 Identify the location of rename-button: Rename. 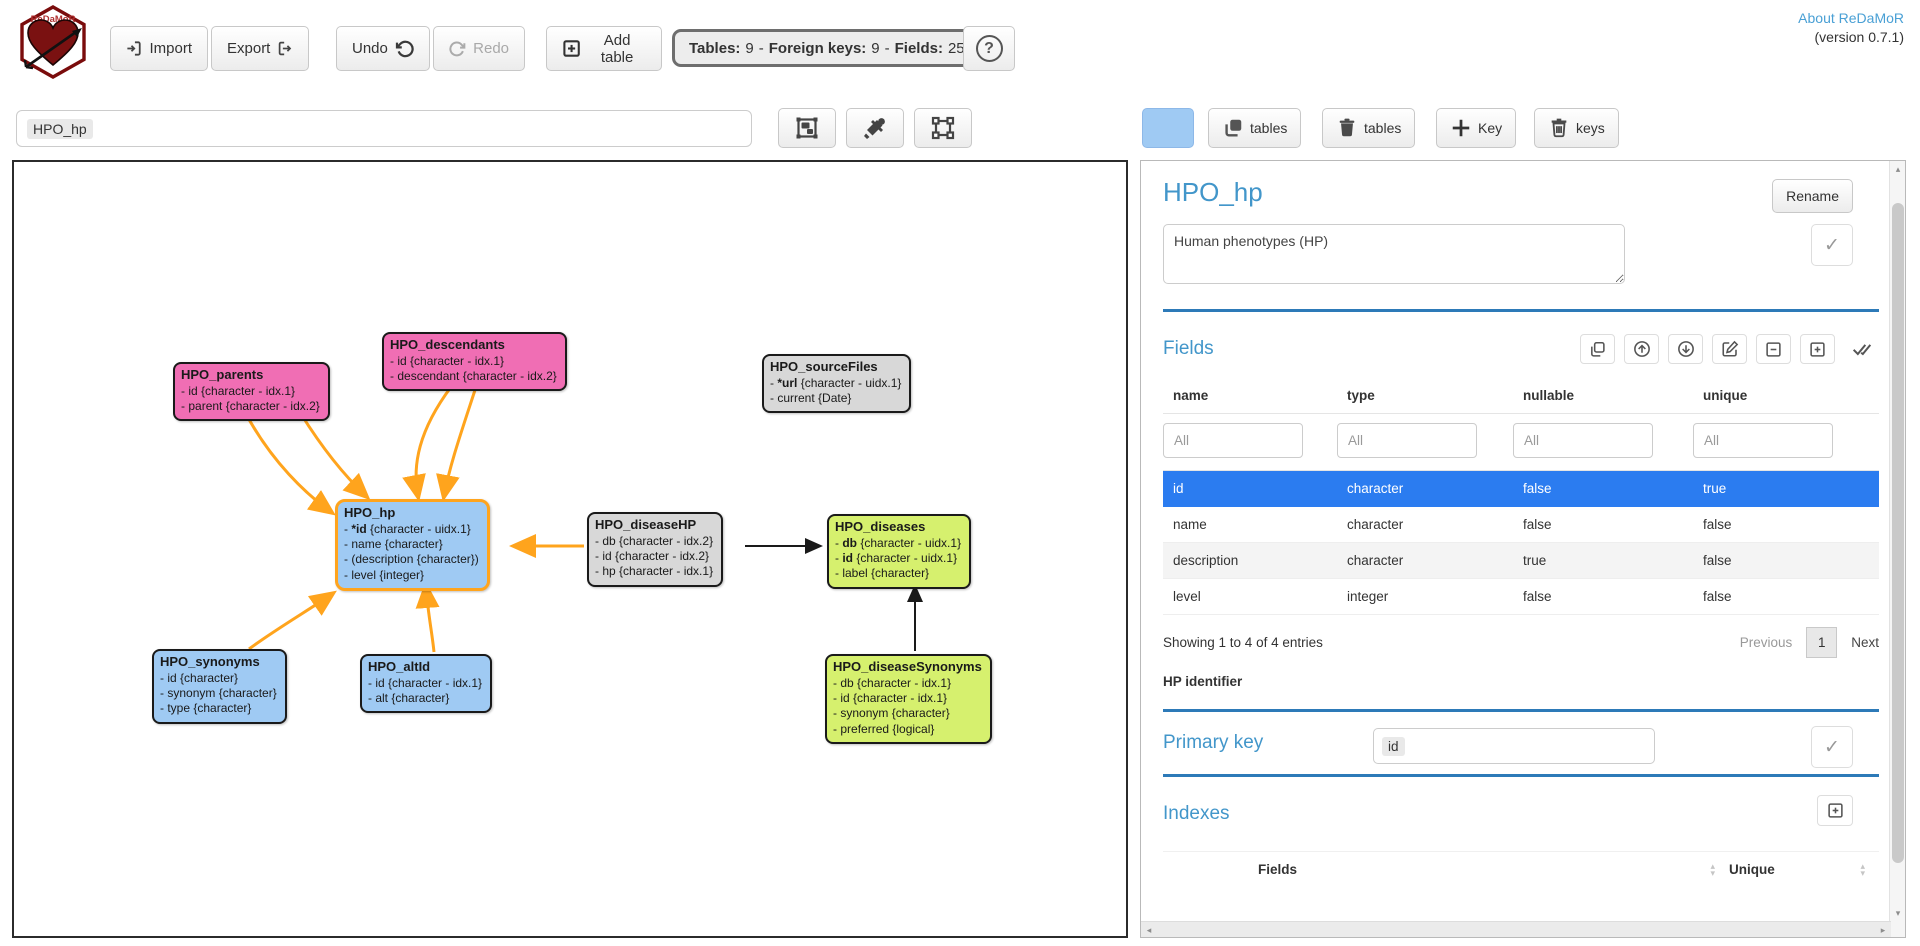
(1812, 196).